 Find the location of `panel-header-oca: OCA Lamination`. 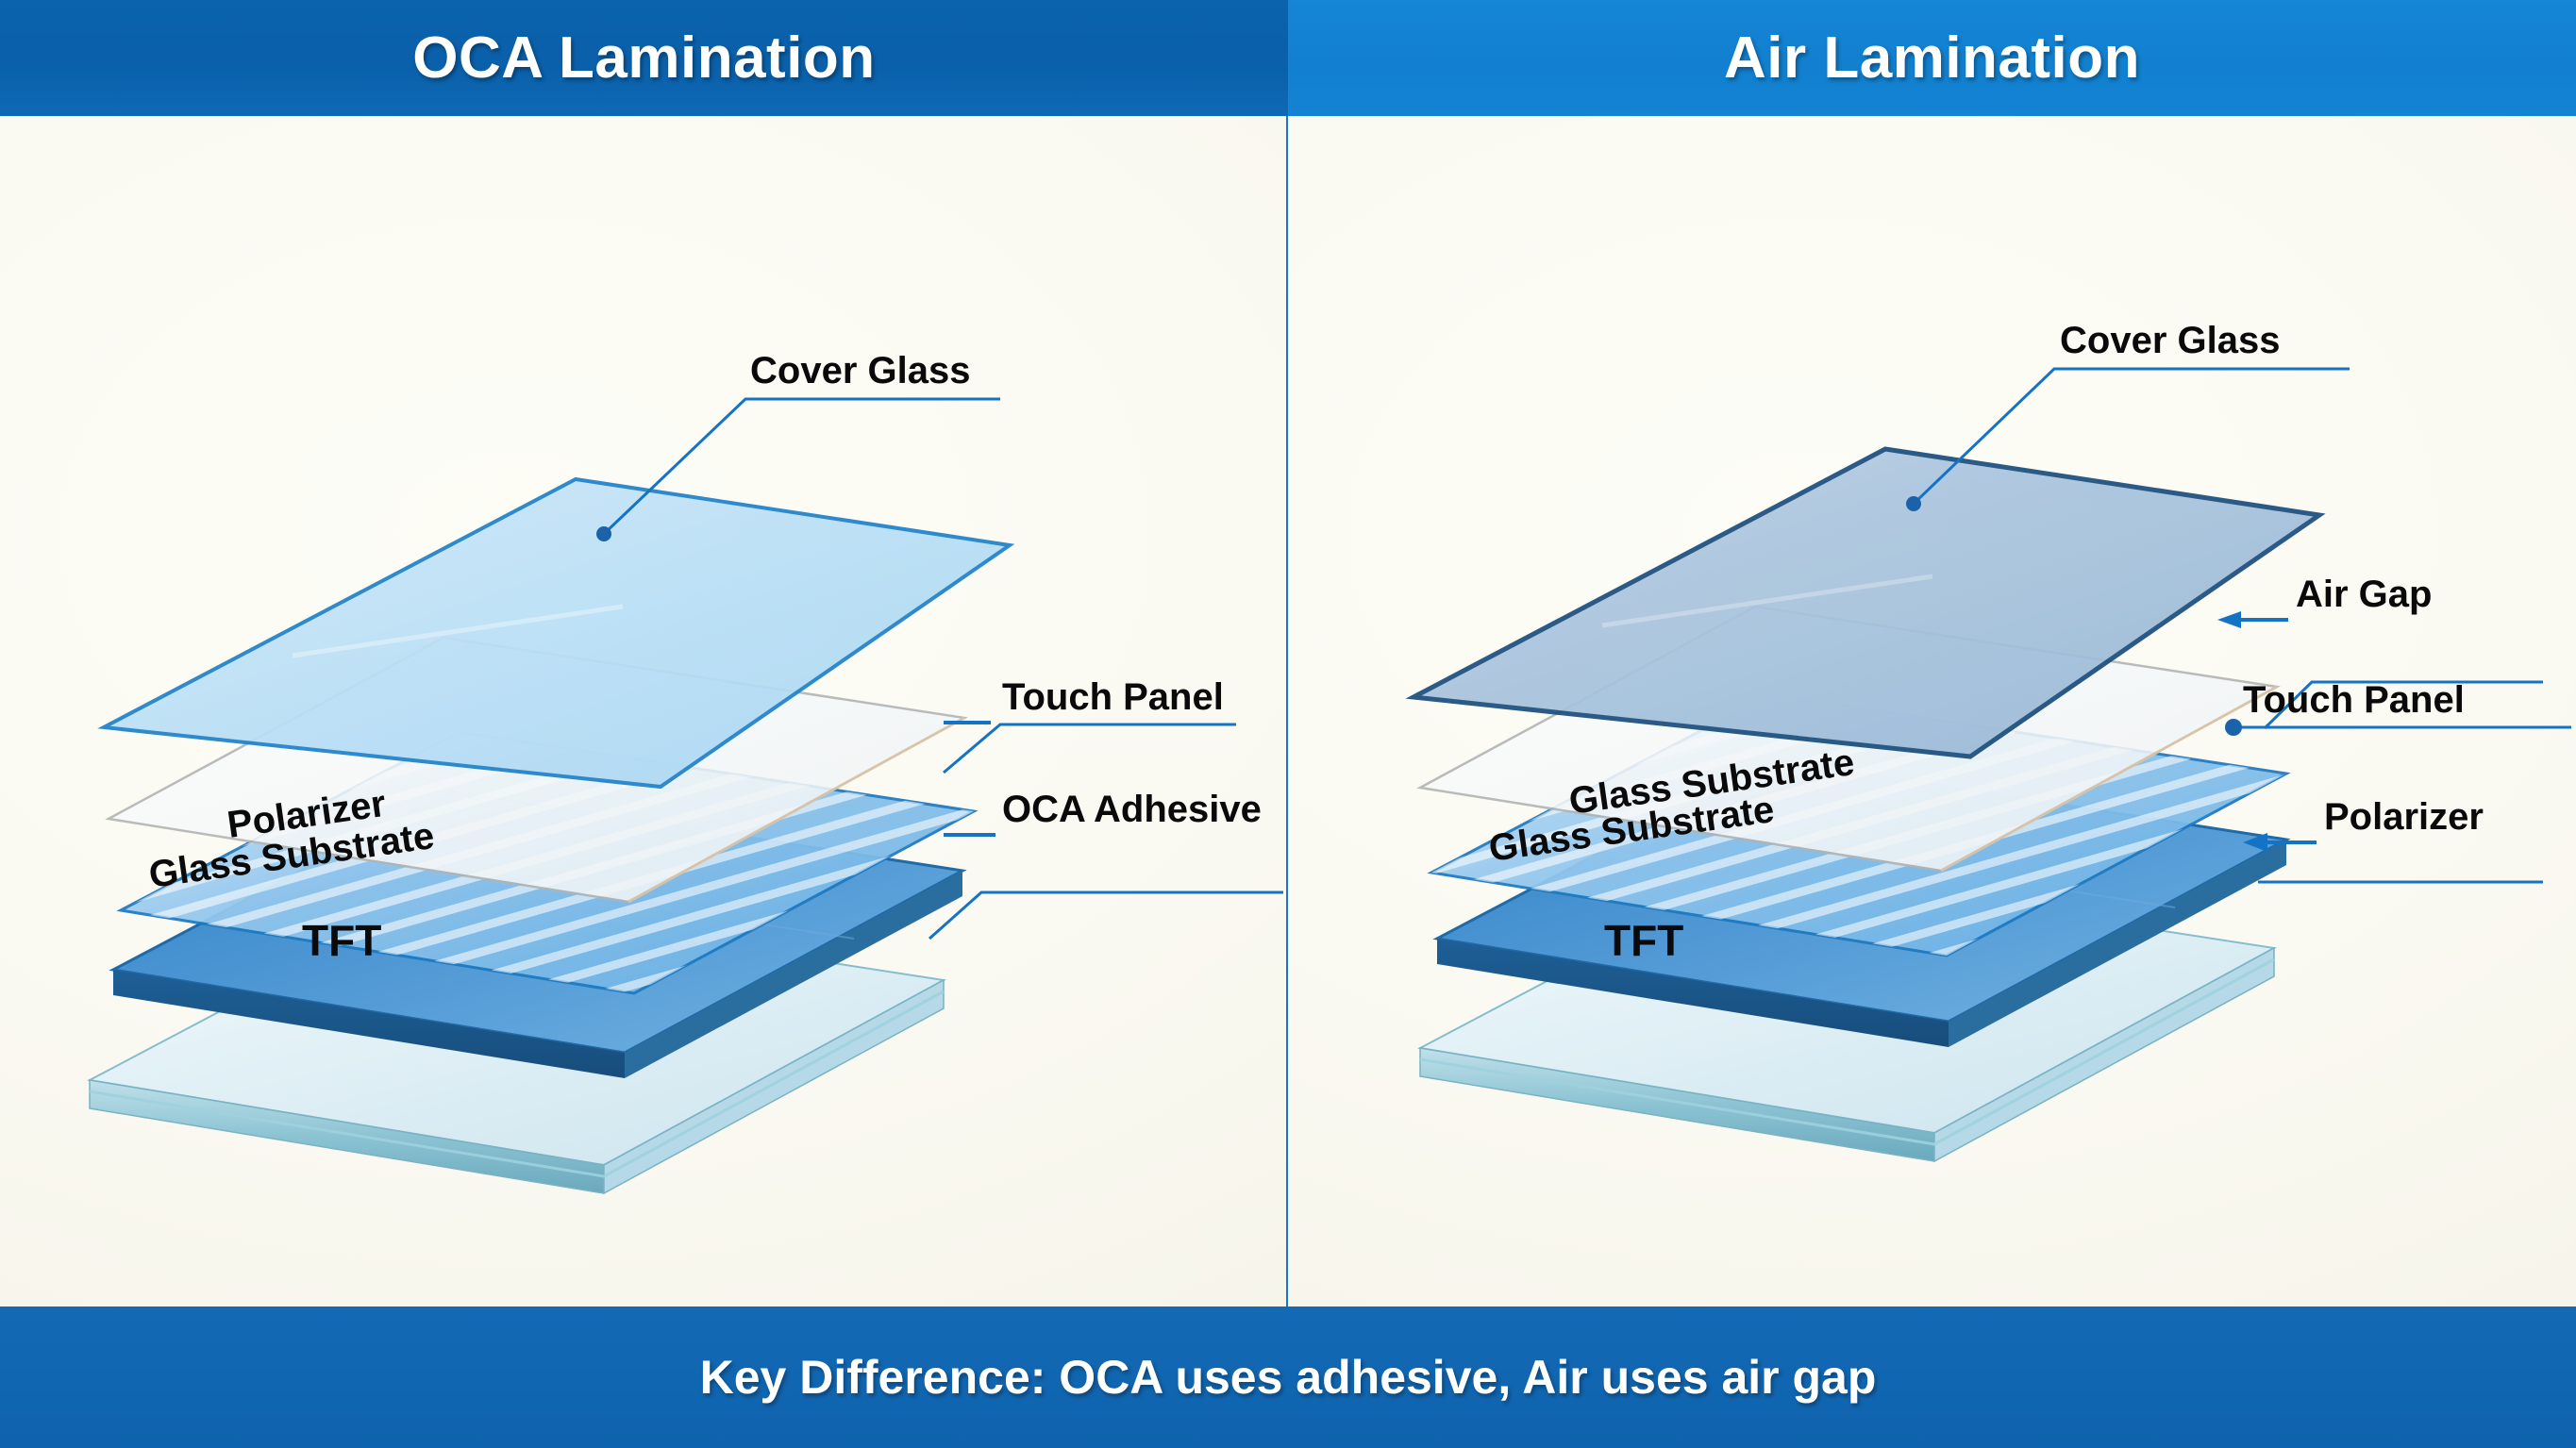

panel-header-oca: OCA Lamination is located at coordinates (644, 58).